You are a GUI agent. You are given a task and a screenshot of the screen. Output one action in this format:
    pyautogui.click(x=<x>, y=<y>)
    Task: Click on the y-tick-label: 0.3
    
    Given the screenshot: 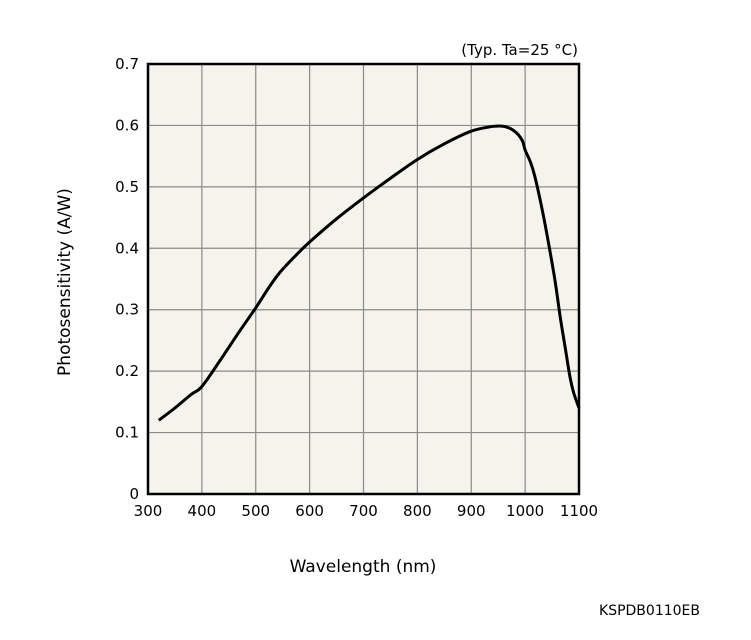 What is the action you would take?
    pyautogui.click(x=127, y=310)
    